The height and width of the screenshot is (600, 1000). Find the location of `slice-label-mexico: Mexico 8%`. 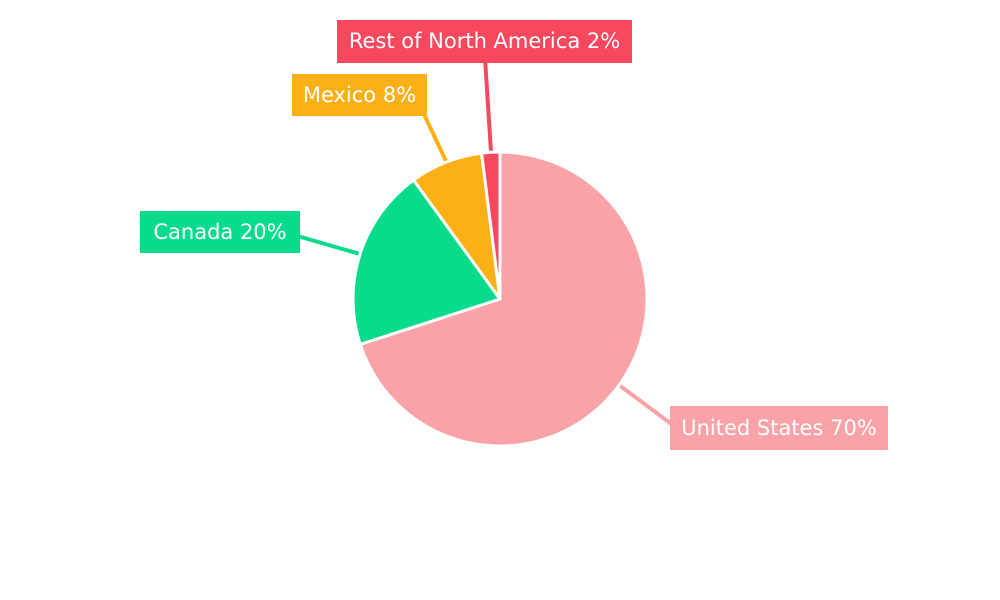

slice-label-mexico: Mexico 8% is located at coordinates (359, 95).